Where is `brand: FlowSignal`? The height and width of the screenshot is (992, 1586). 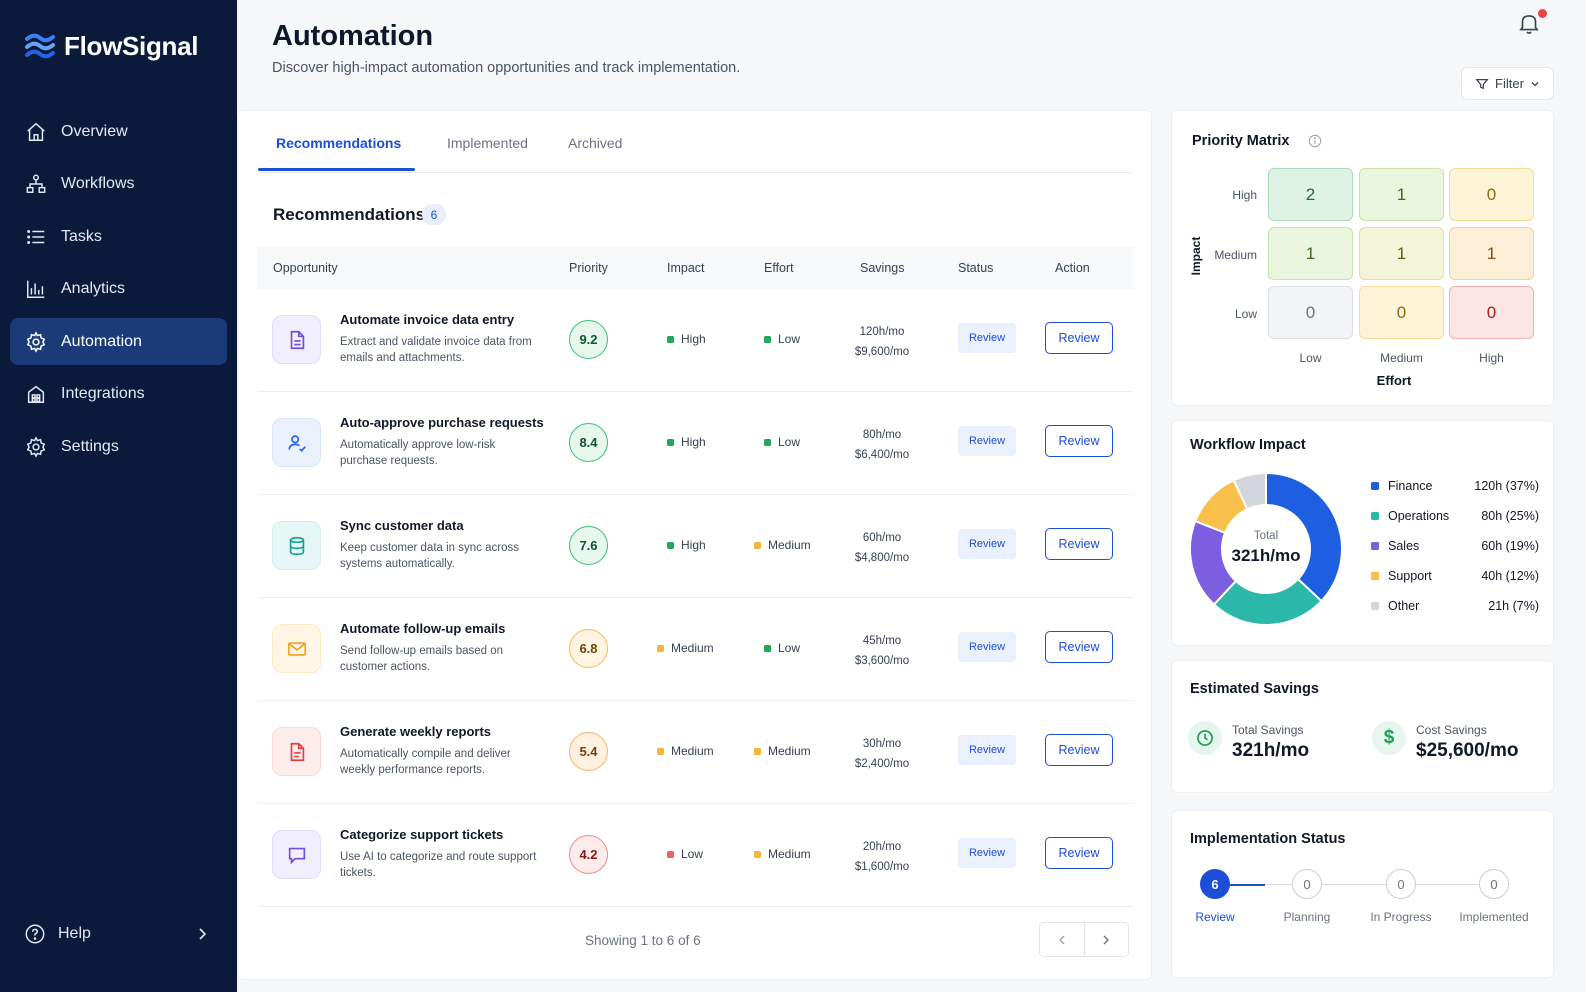 brand: FlowSignal is located at coordinates (111, 46).